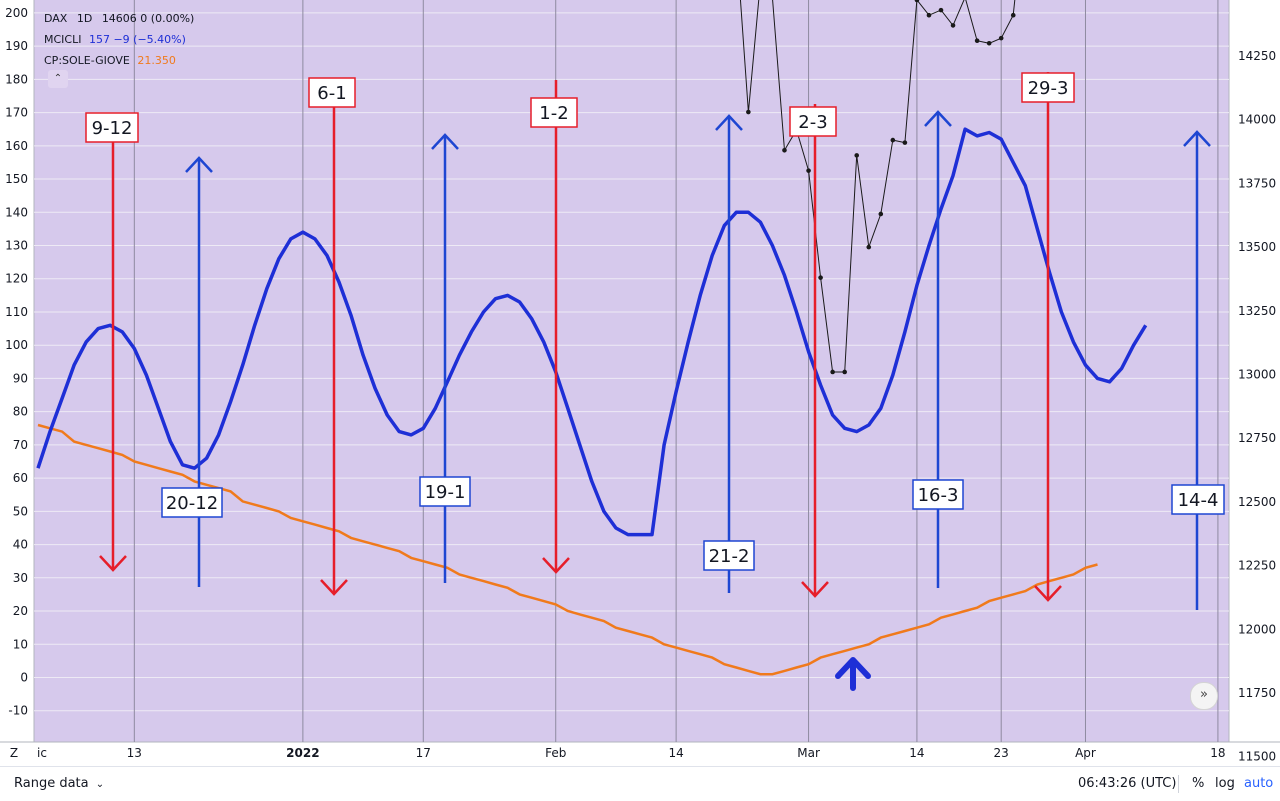 The height and width of the screenshot is (801, 1280). I want to click on collapse-legend-button: ⌃, so click(58, 79).